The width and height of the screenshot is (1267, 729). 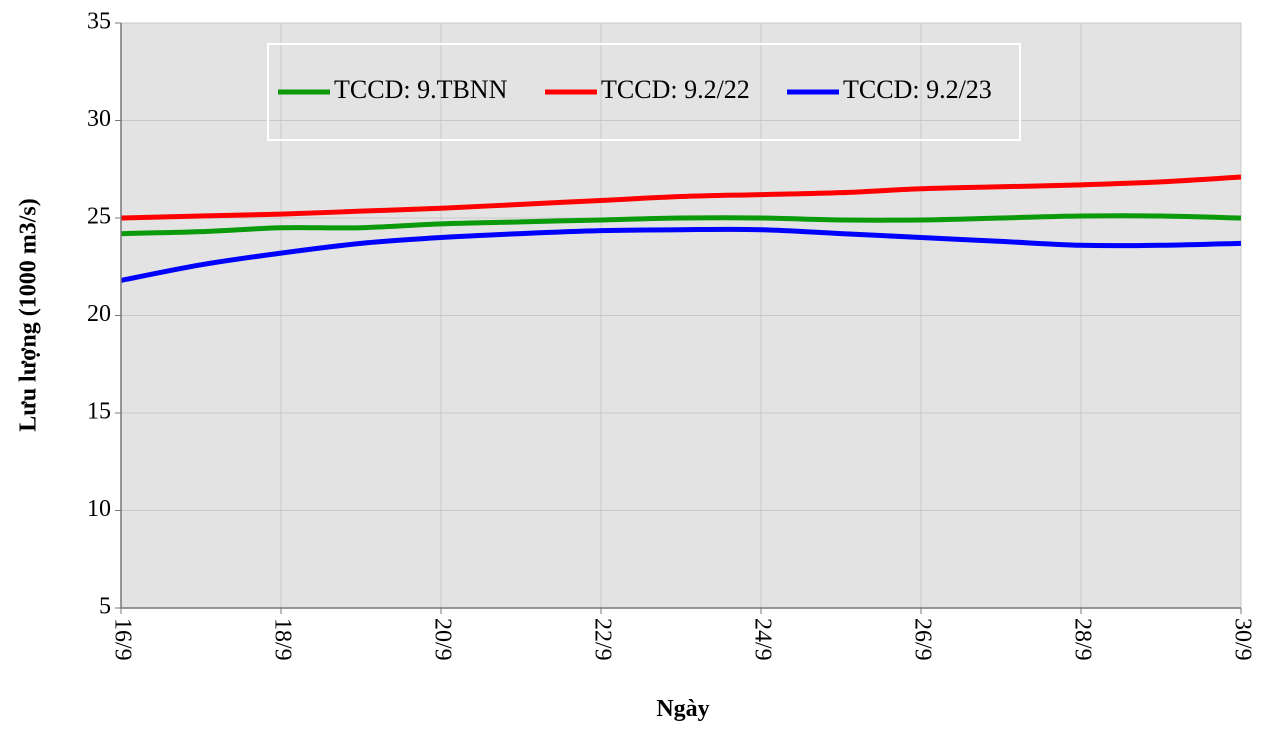 What do you see at coordinates (99, 22) in the screenshot?
I see `y-tick-label: 35` at bounding box center [99, 22].